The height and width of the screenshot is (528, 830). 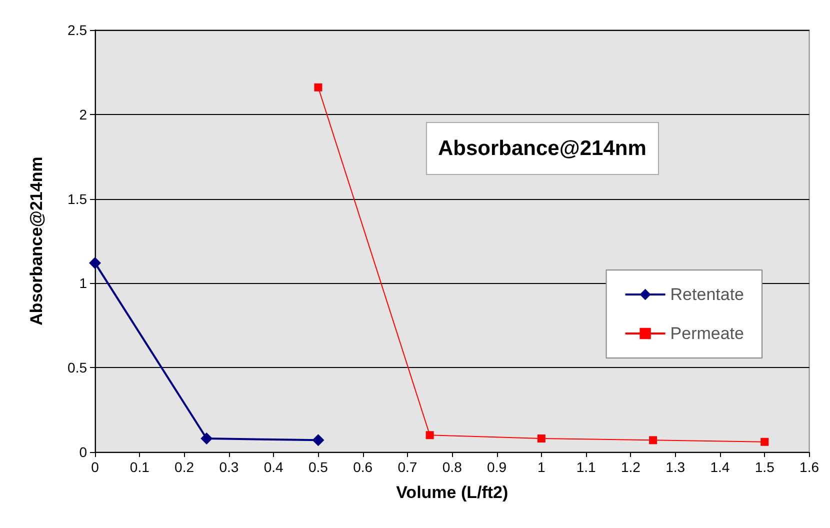 I want to click on x-tick-label: 0.6, so click(x=363, y=467).